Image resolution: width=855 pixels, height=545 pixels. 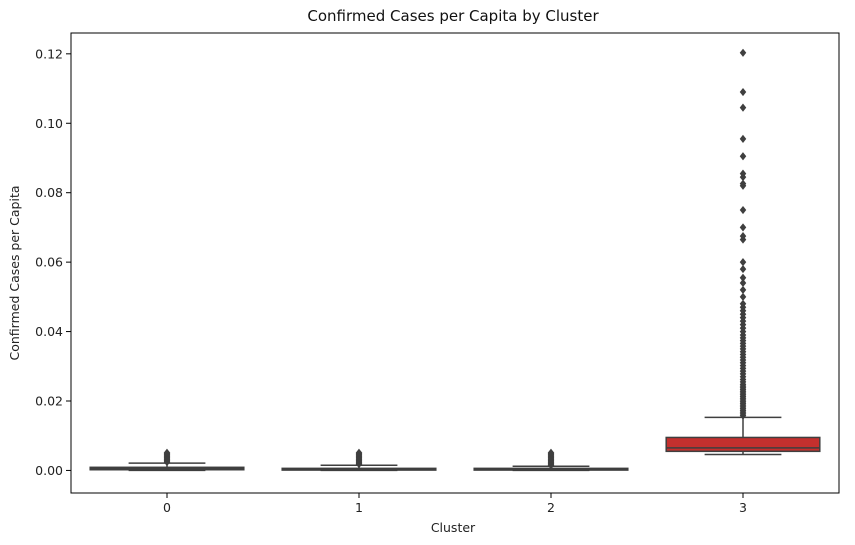 I want to click on y-tick-label: 0.00, so click(x=49, y=470).